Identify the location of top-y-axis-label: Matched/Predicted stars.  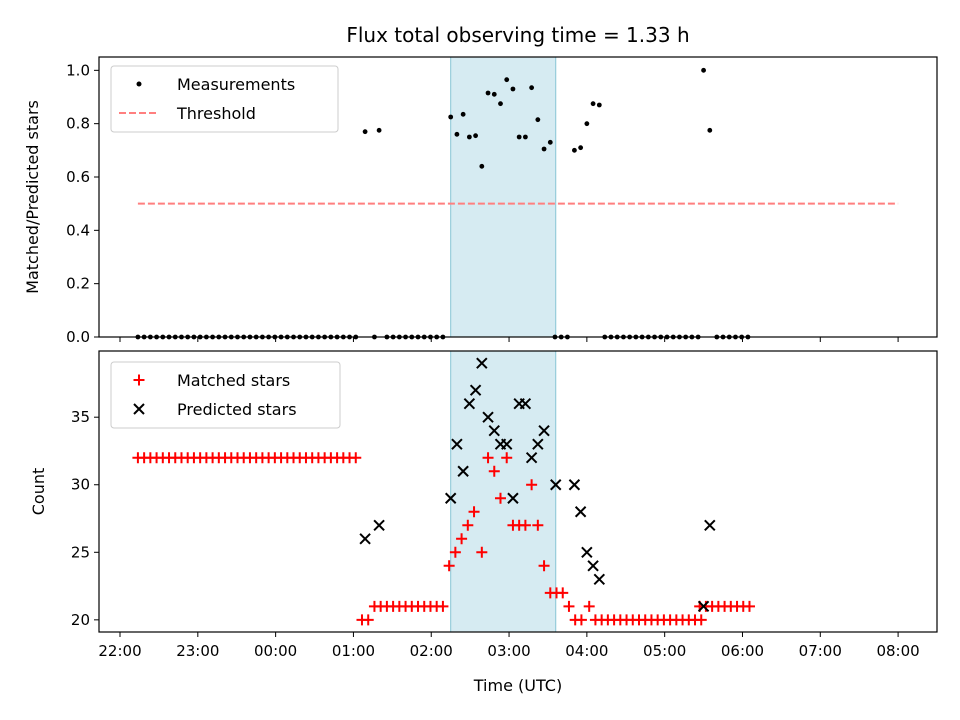
(32, 197).